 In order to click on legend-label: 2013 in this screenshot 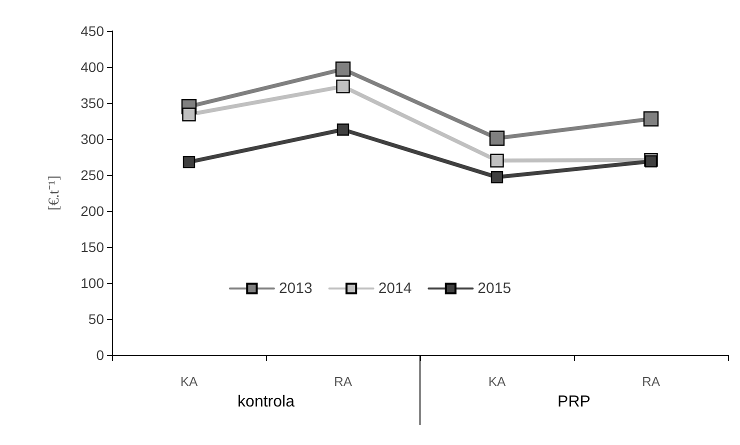, I will do `click(295, 288)`.